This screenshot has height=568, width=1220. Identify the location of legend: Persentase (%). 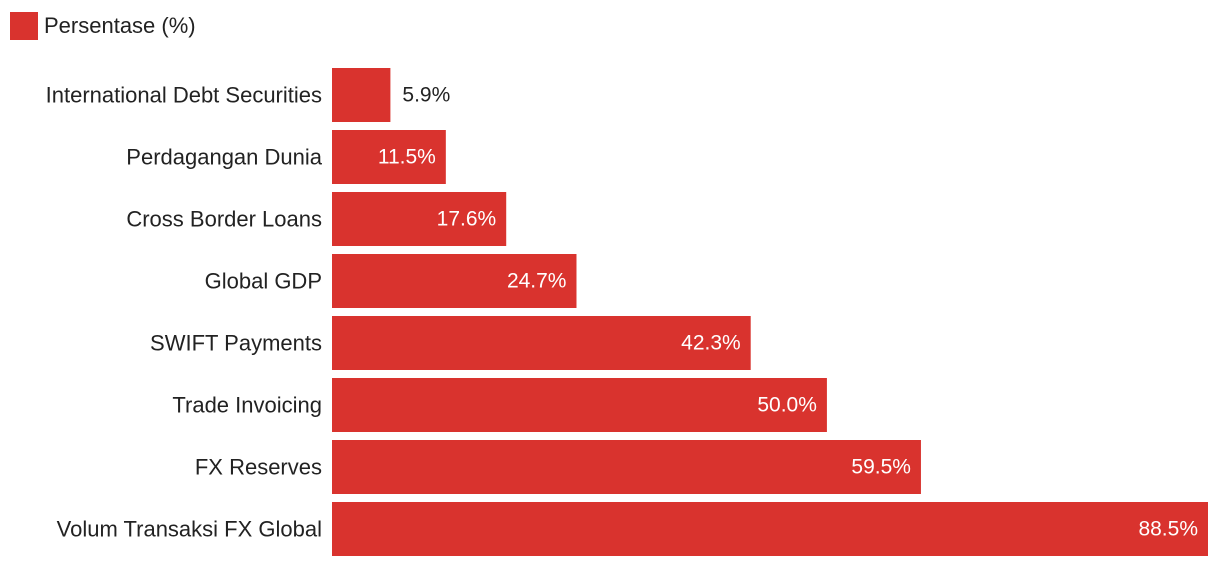
(103, 26).